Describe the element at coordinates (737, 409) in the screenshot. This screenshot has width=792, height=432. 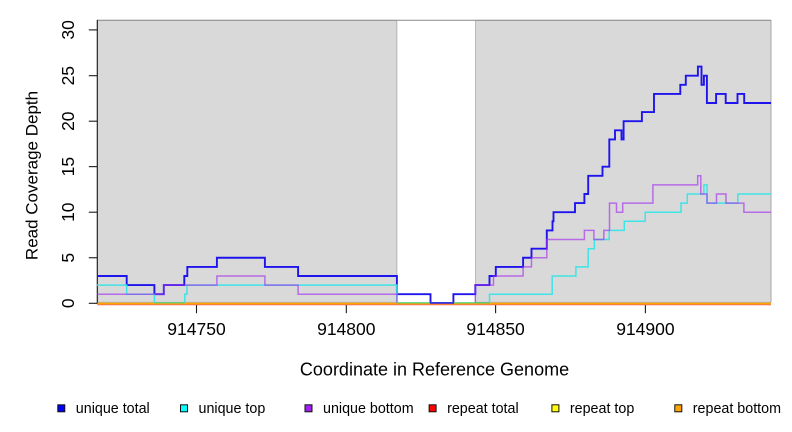
I see `svg-text: repeat bottom` at that location.